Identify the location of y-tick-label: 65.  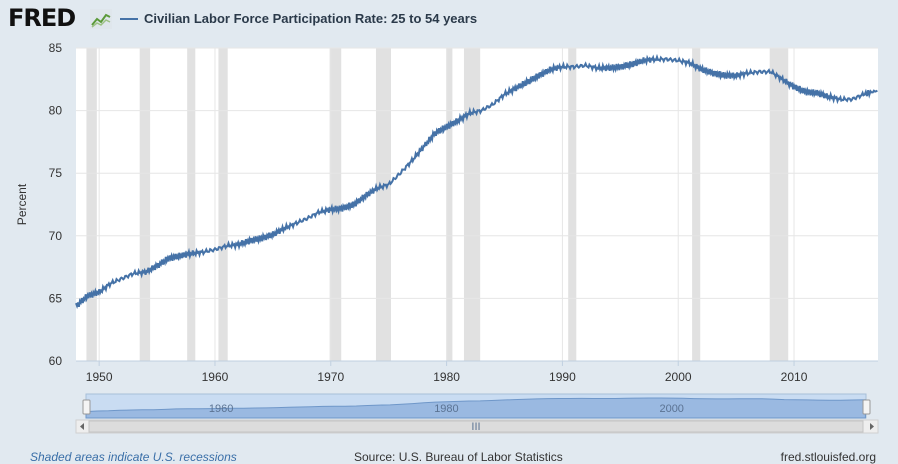
(56, 298).